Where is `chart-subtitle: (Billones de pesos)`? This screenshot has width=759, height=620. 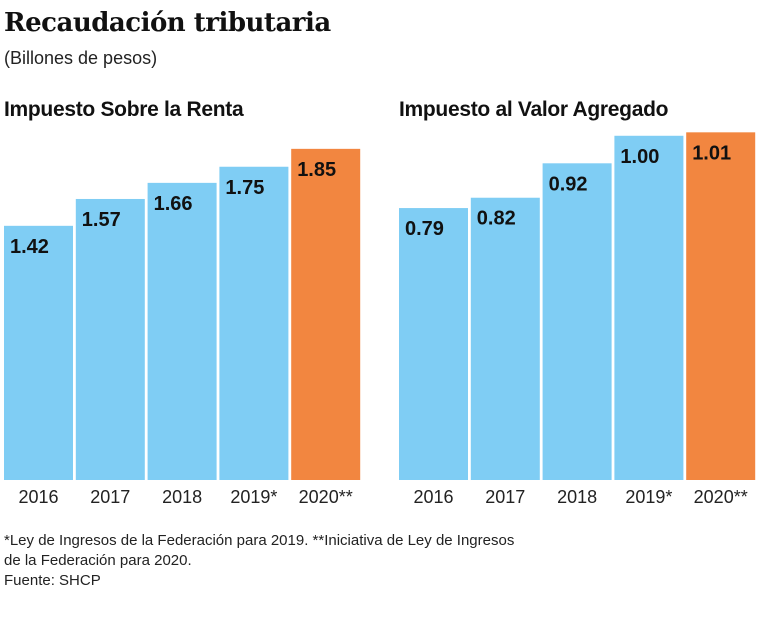
chart-subtitle: (Billones de pesos) is located at coordinates (81, 58).